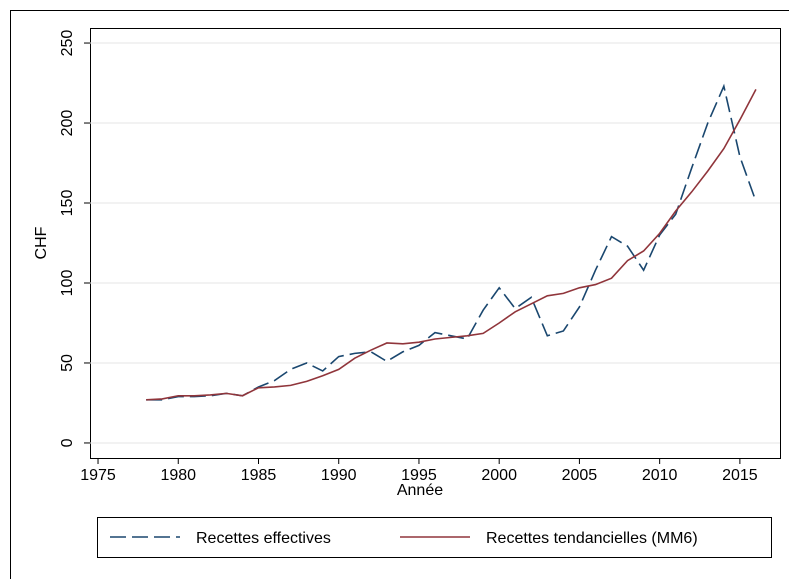  I want to click on y-tick-label: 0, so click(67, 442).